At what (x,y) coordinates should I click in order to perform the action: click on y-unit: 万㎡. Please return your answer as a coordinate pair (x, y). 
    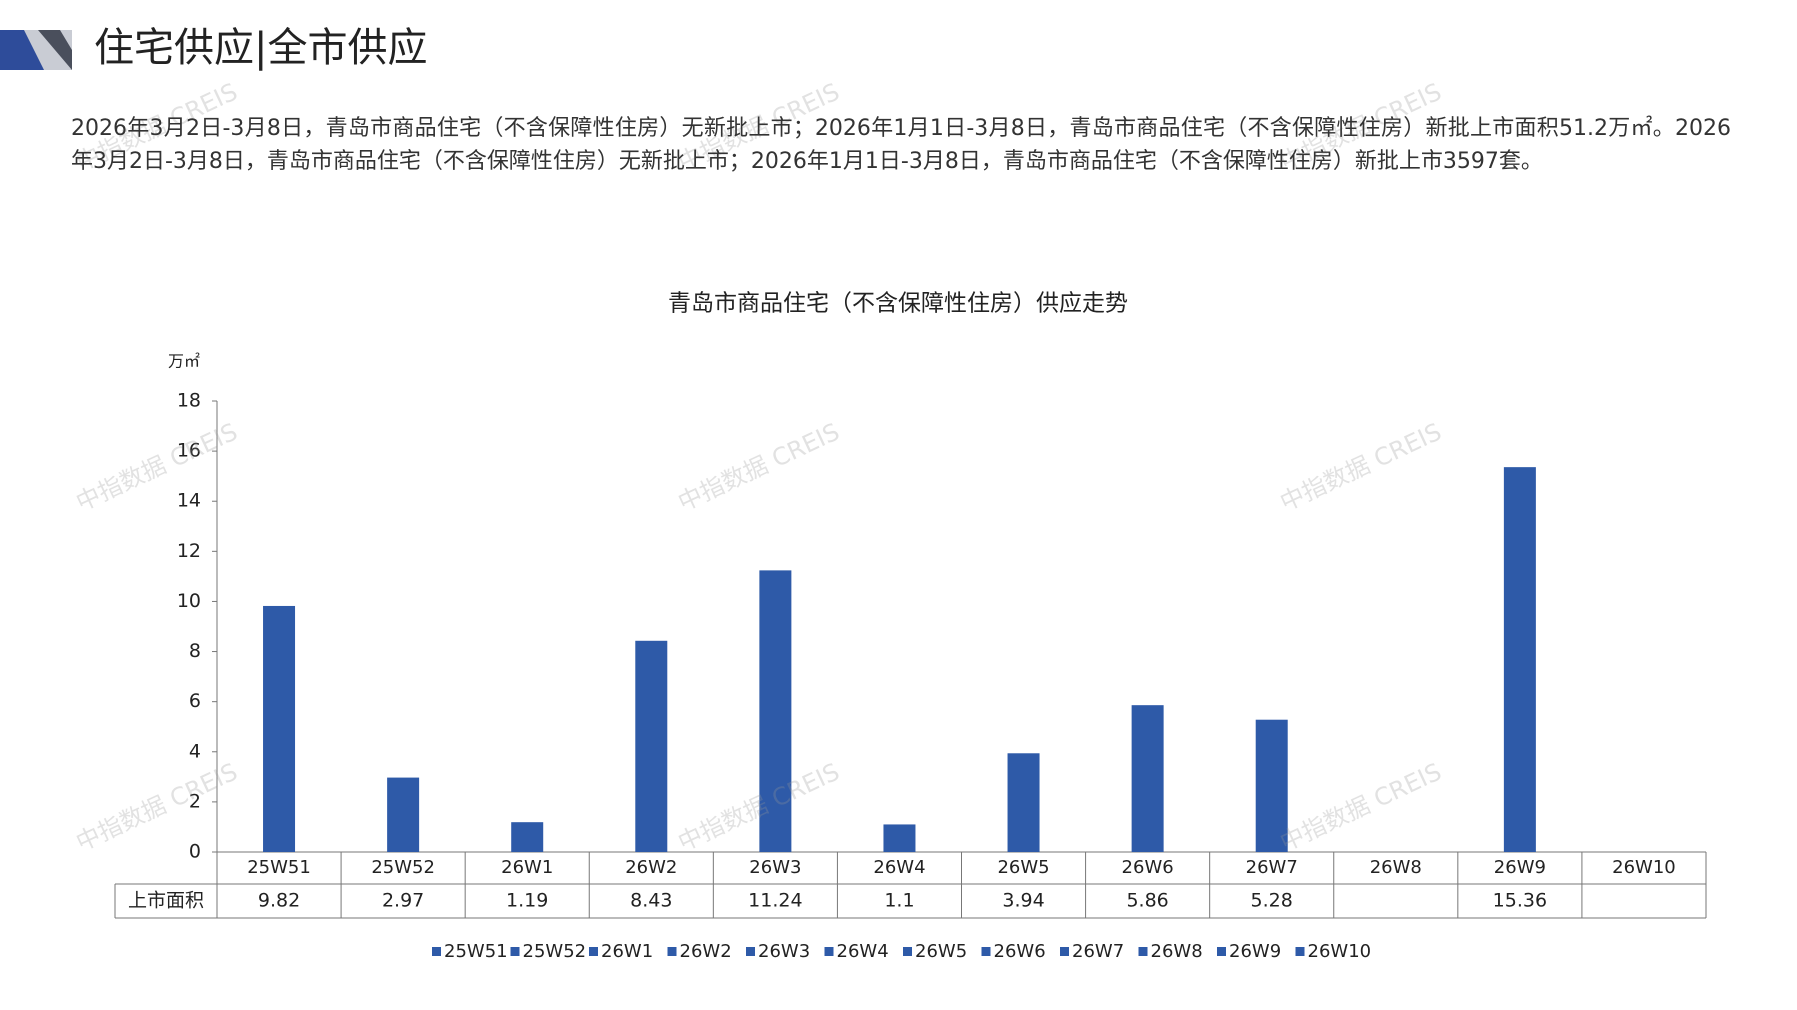
    Looking at the image, I should click on (184, 361).